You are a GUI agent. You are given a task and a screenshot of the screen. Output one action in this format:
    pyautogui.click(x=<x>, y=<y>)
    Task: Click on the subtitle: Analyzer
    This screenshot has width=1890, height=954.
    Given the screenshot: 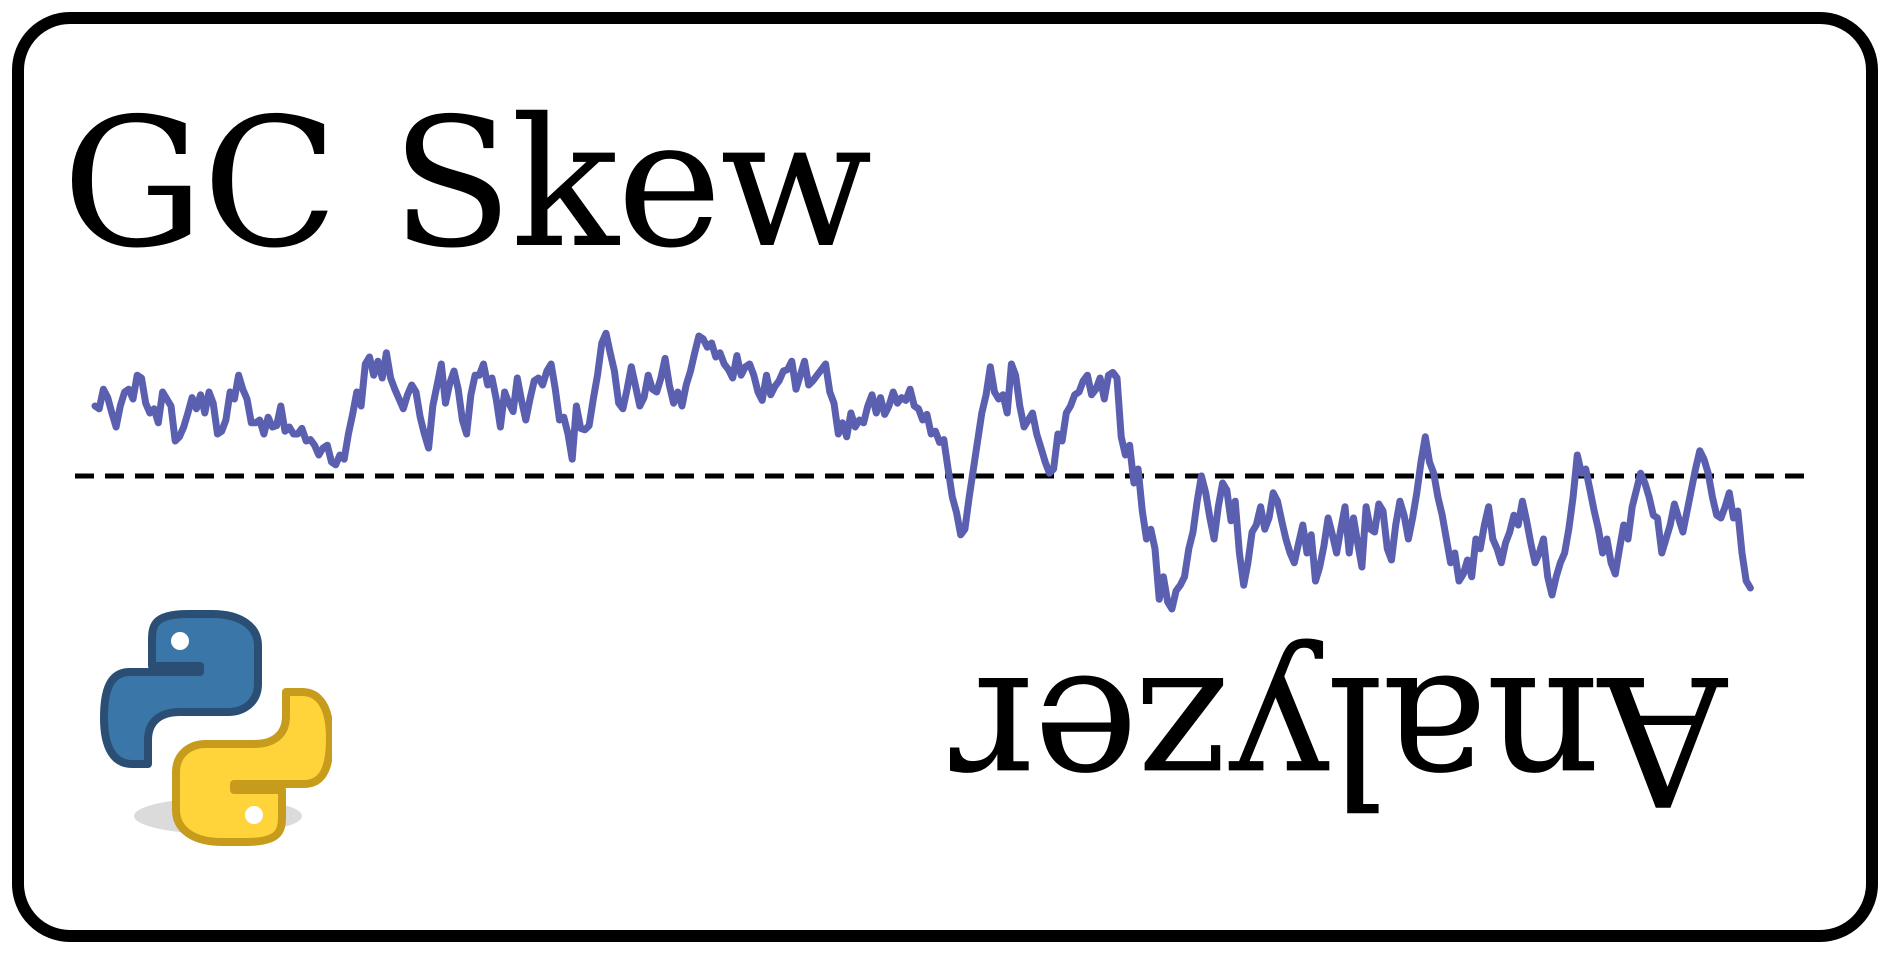 What is the action you would take?
    pyautogui.click(x=1340, y=739)
    